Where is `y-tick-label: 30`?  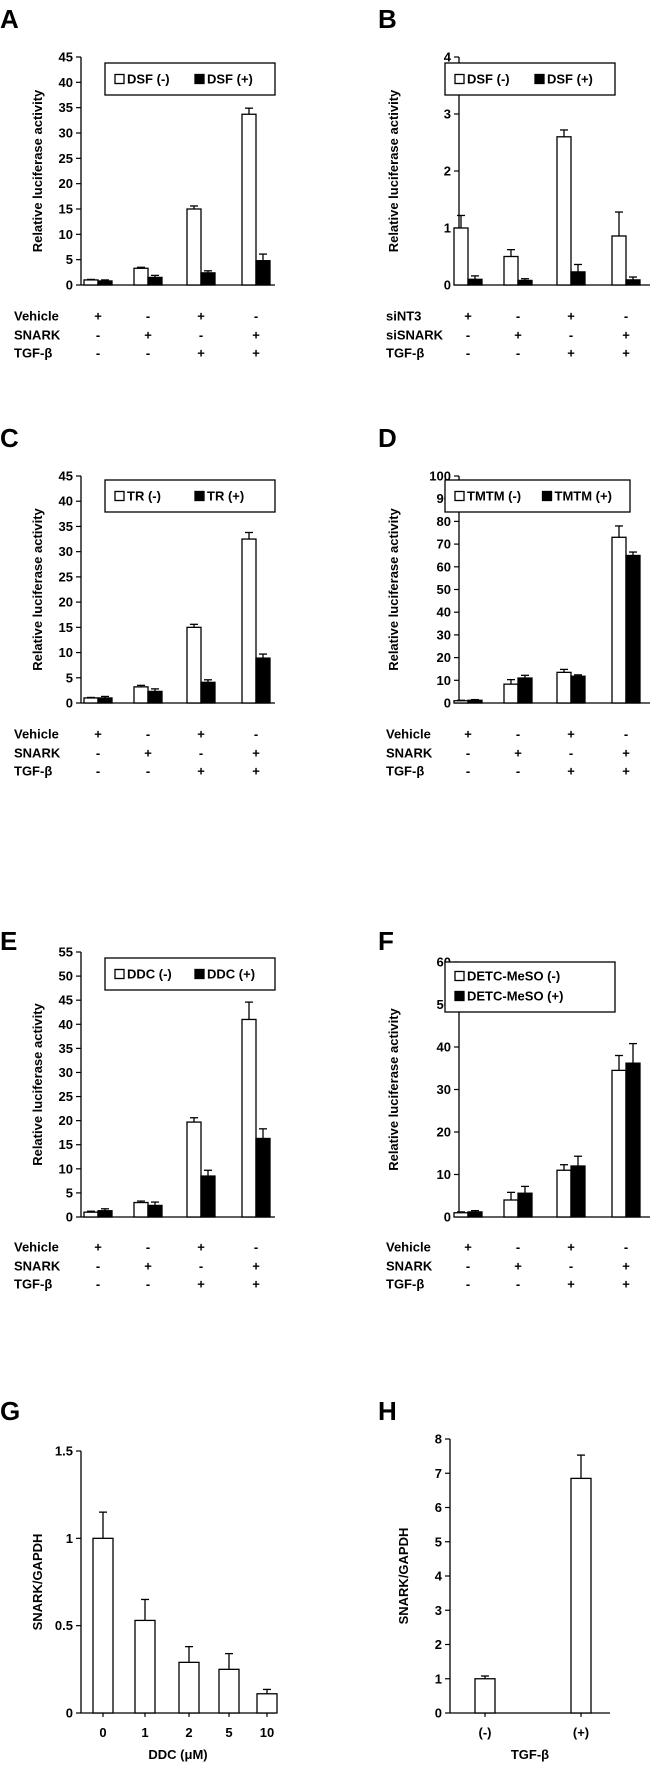 y-tick-label: 30 is located at coordinates (444, 634).